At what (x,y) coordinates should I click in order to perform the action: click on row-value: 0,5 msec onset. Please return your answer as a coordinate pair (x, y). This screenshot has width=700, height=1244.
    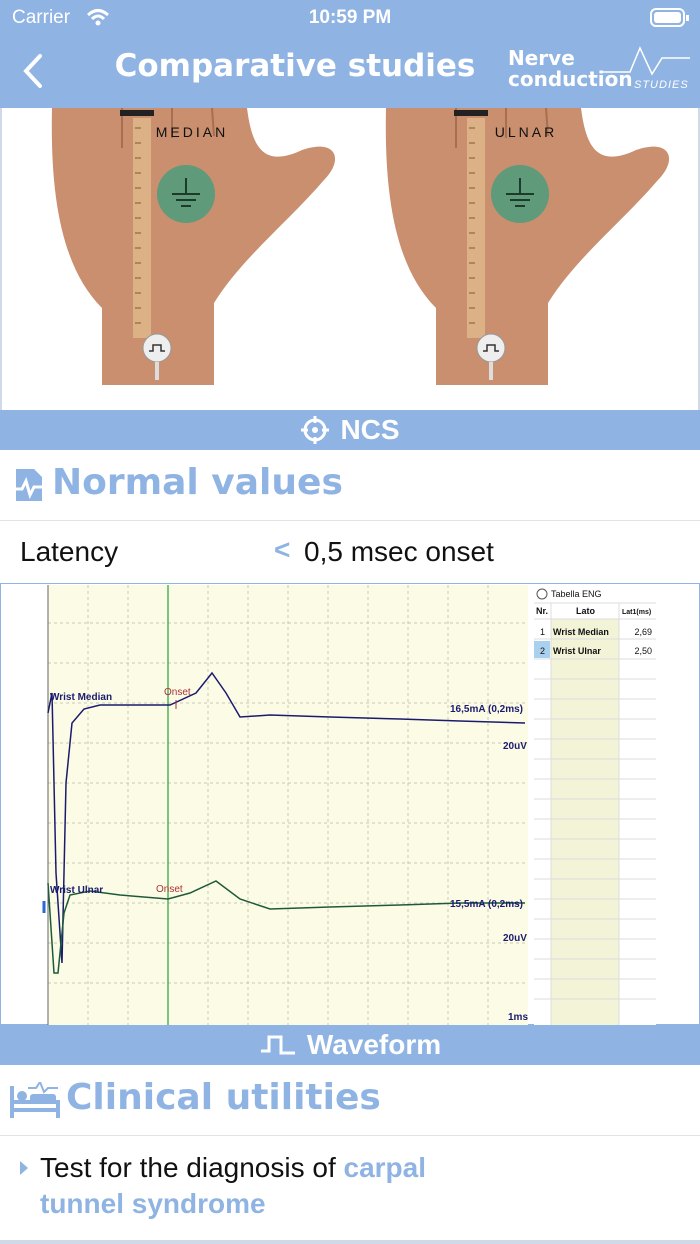
    Looking at the image, I should click on (399, 551).